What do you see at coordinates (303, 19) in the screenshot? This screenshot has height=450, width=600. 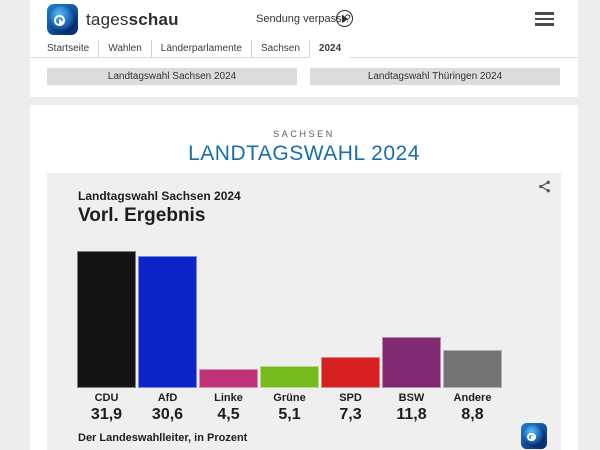 I see `sendung-verpasst-link: Sendung verpasst?` at bounding box center [303, 19].